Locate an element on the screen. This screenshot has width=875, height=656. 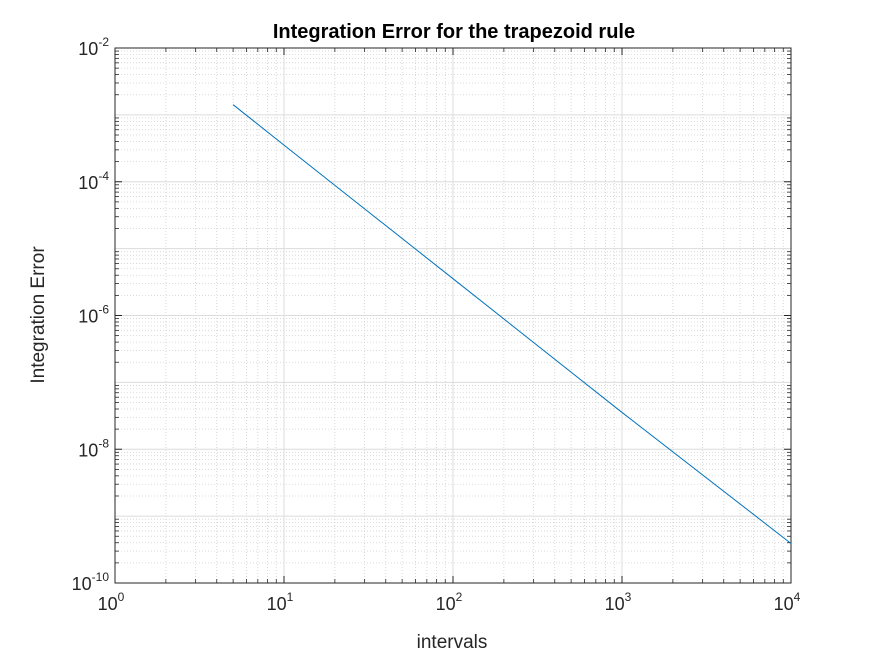
x-tick-label: 10³ is located at coordinates (618, 602).